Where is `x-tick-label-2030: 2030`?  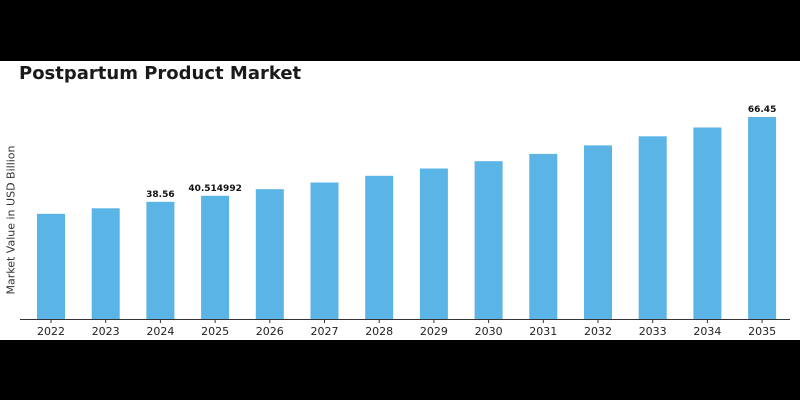 x-tick-label-2030: 2030 is located at coordinates (489, 331).